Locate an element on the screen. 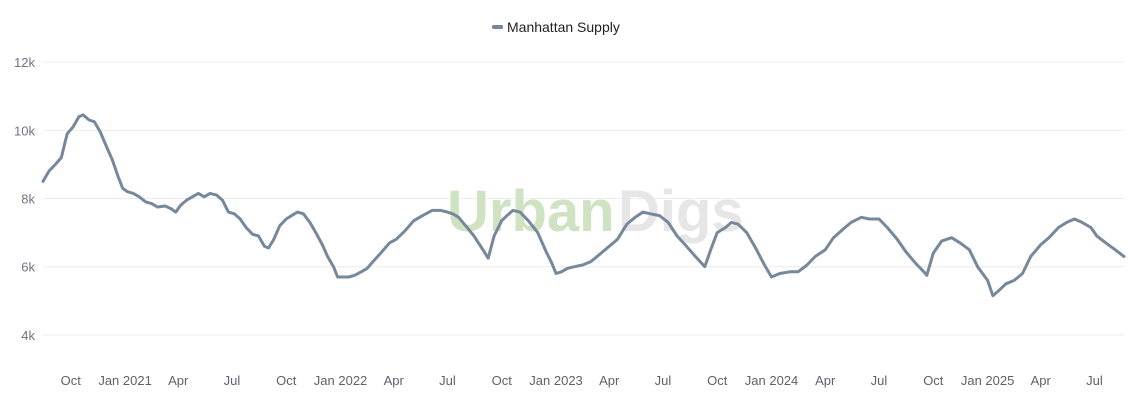 The width and height of the screenshot is (1129, 400). x-tick-label: Jan 2023 is located at coordinates (556, 380).